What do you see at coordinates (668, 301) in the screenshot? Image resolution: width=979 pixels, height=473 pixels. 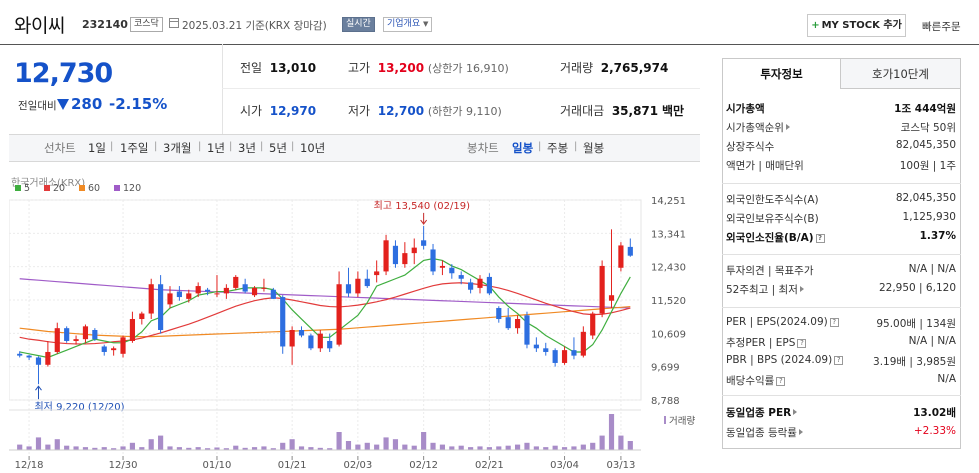 I see `y-axis: 14,251 13,341 12,430 11,520 10,609 9,699 8,788` at bounding box center [668, 301].